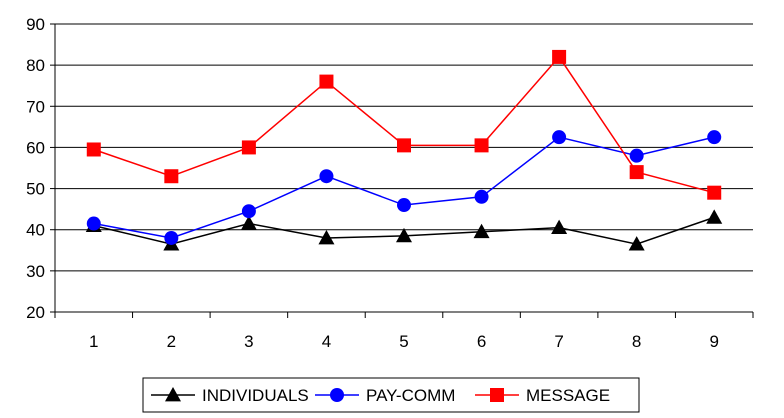  What do you see at coordinates (93, 341) in the screenshot?
I see `x-tick-label: 1` at bounding box center [93, 341].